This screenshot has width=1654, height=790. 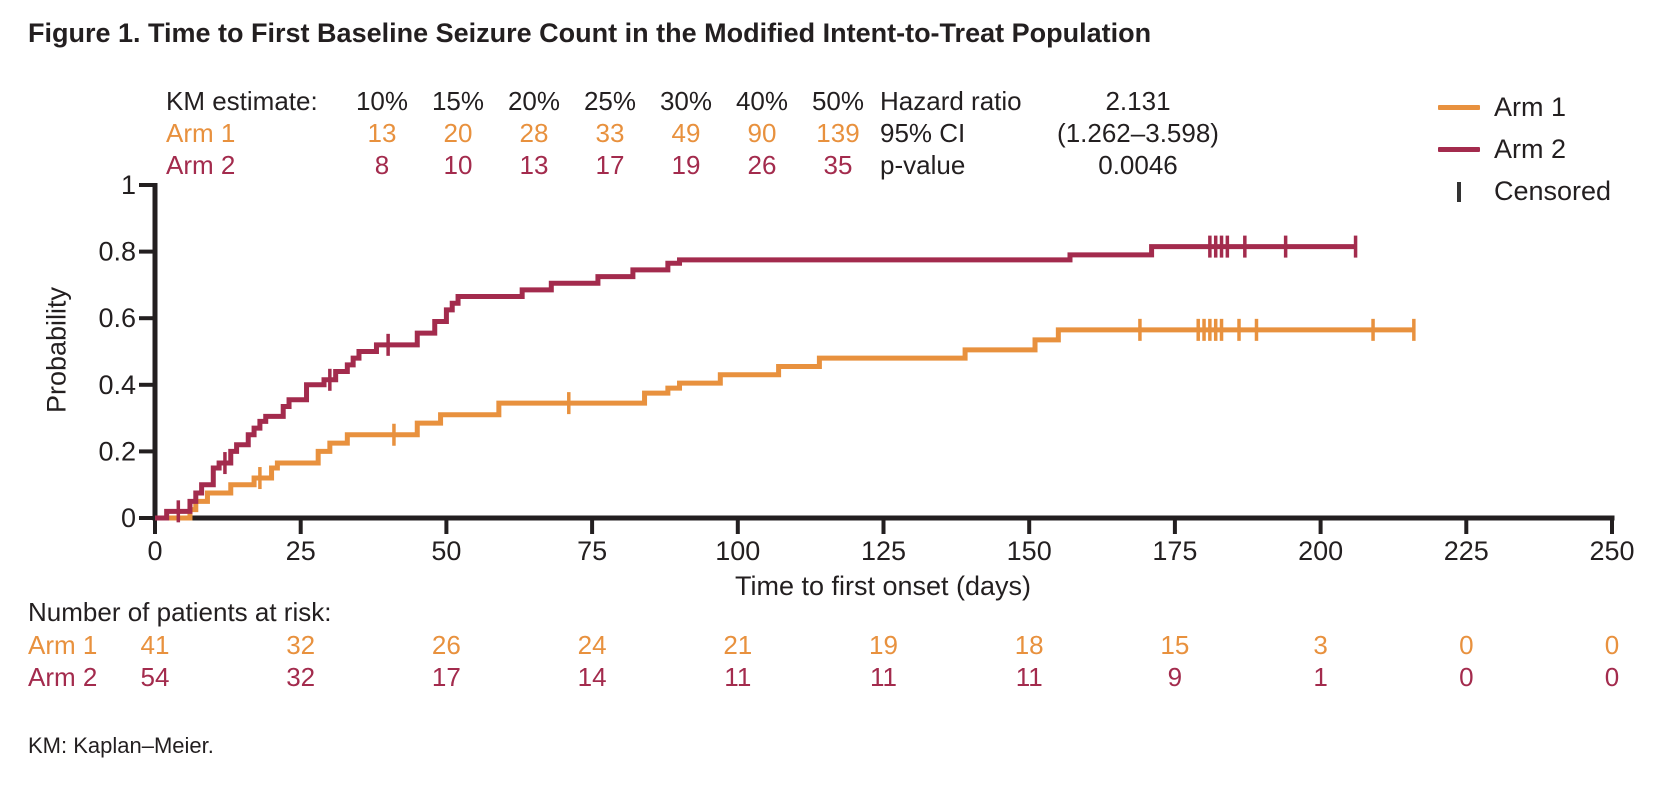 What do you see at coordinates (121, 745) in the screenshot?
I see `figure-footnote: KM: Kaplan–Meier.` at bounding box center [121, 745].